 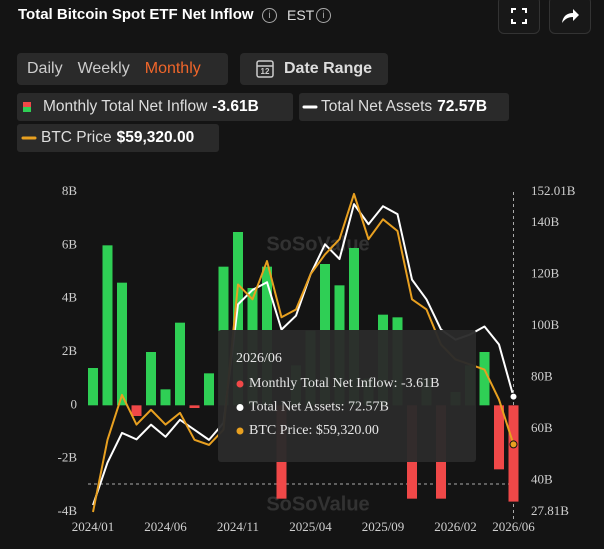 What do you see at coordinates (319, 407) in the screenshot?
I see `tooltip-row: Total Net Assets: 72.57B` at bounding box center [319, 407].